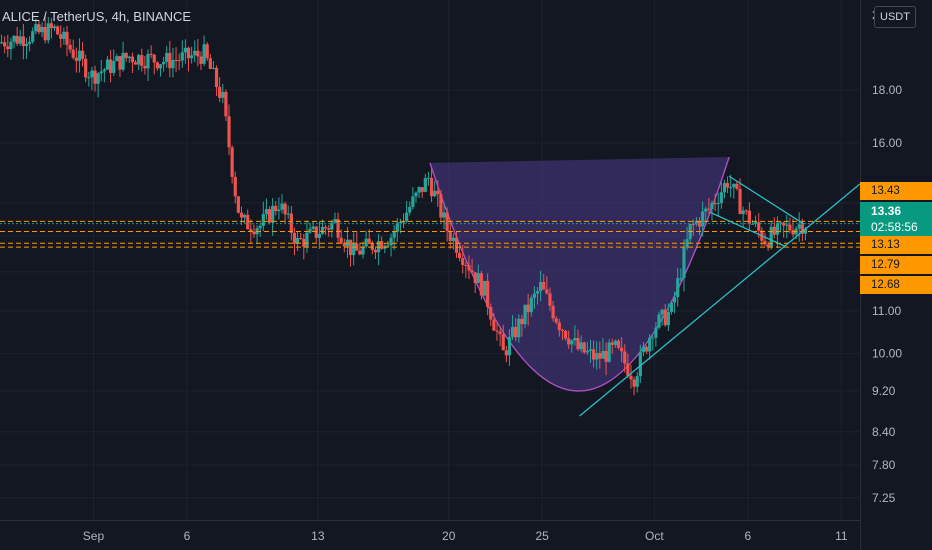  I want to click on x-tick-label: 6, so click(187, 536).